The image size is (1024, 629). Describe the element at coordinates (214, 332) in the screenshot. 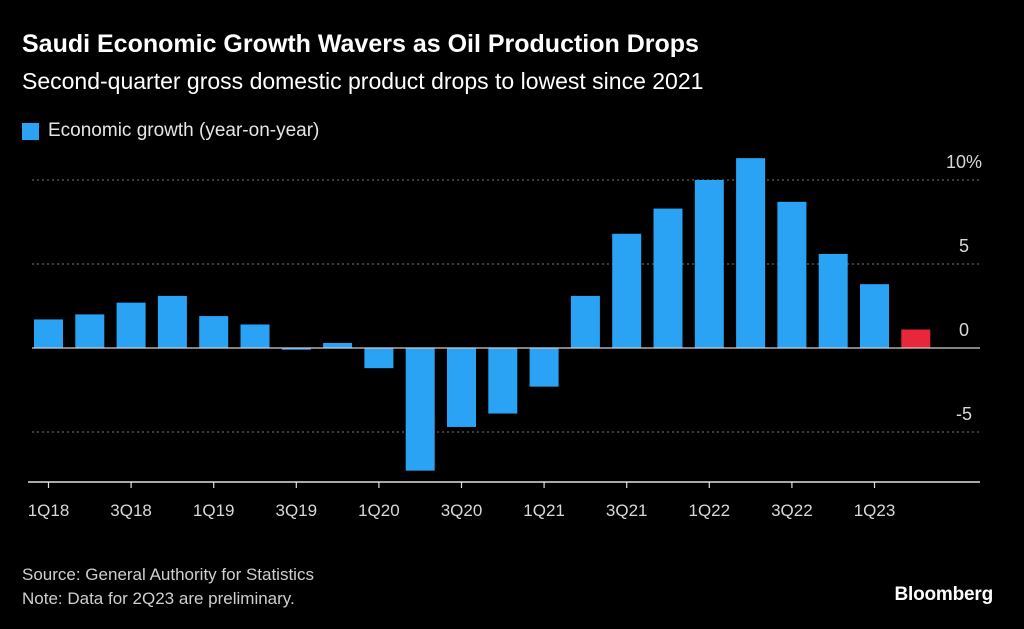

I see `bar-1q19` at that location.